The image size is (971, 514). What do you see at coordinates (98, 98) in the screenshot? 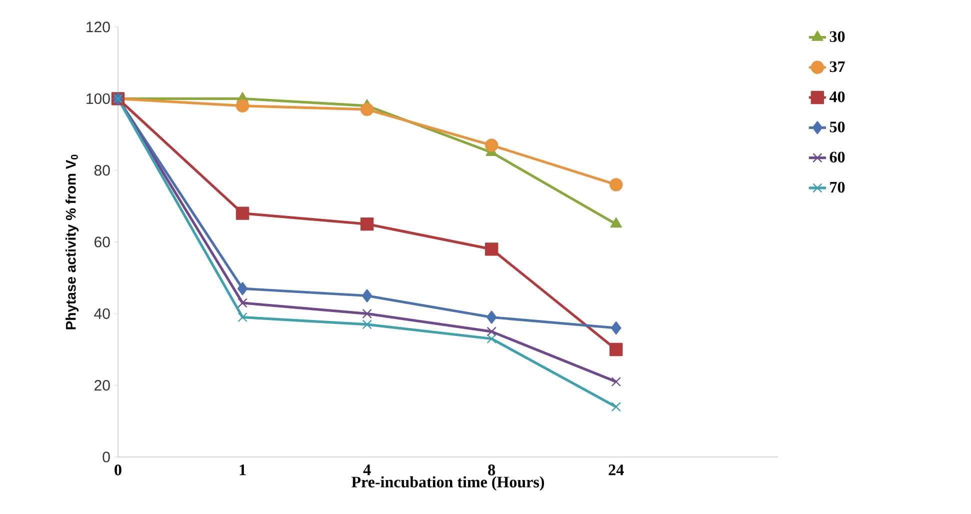
I see `y-tick-label: 100` at bounding box center [98, 98].